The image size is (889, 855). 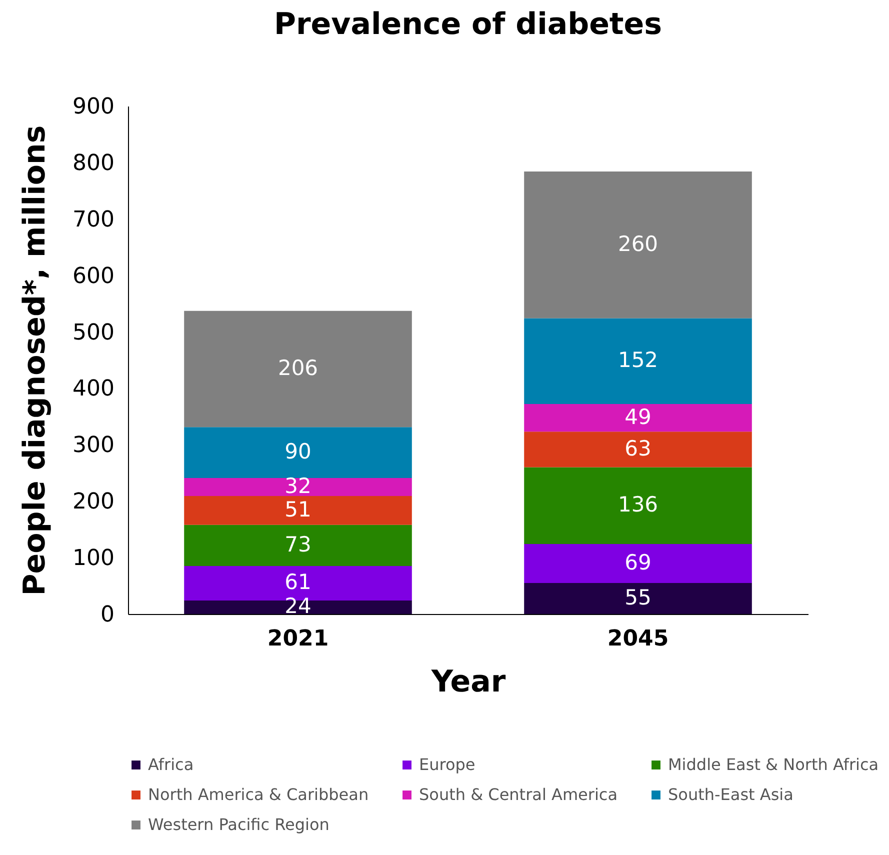 I want to click on y-tick-label: 700, so click(x=93, y=219).